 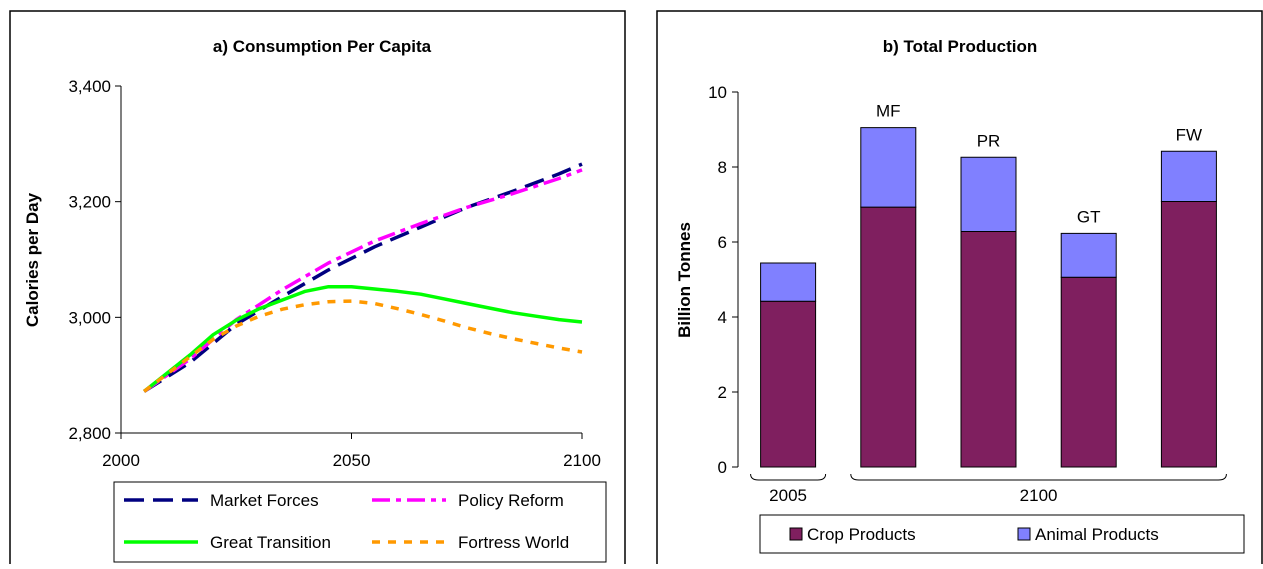 I want to click on series-line-market-forces, so click(x=363, y=277).